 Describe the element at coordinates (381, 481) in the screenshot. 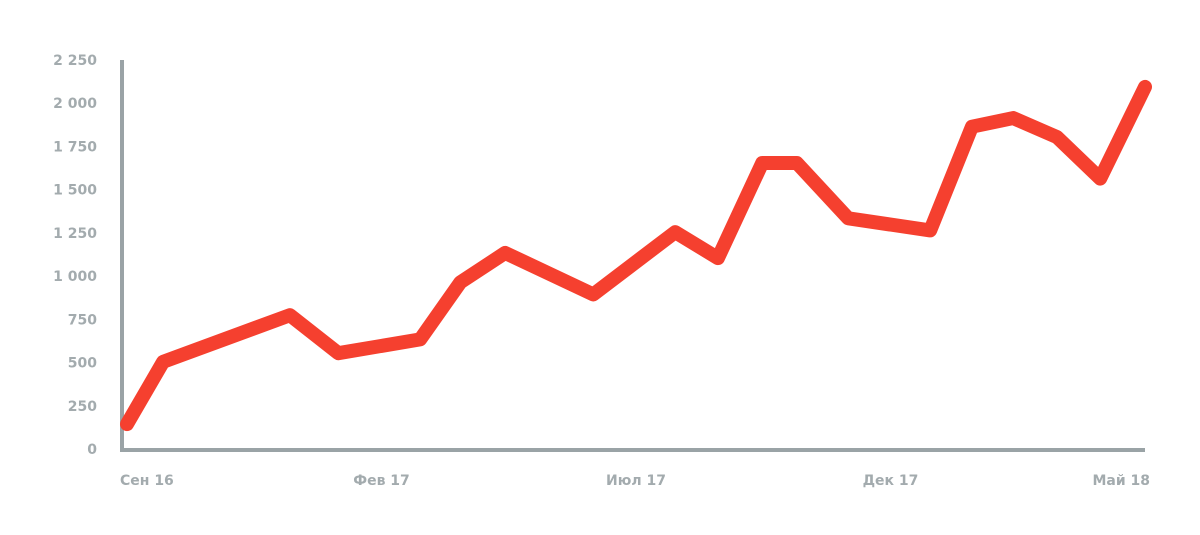

I see `x-tick-label: Фев 17` at that location.